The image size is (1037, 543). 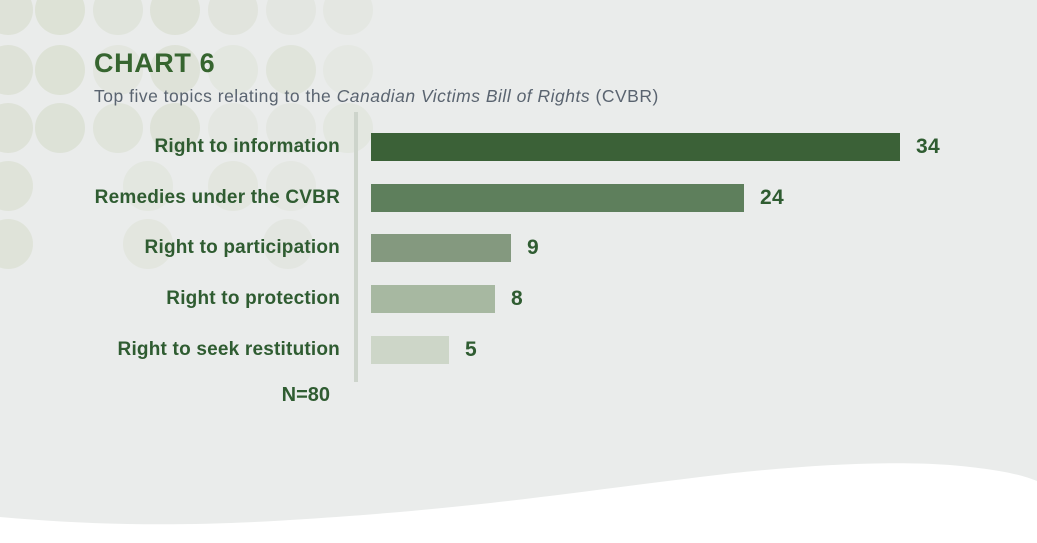 What do you see at coordinates (463, 96) in the screenshot?
I see `subtitle-italic-text: Canadian Victims Bill of Rights` at bounding box center [463, 96].